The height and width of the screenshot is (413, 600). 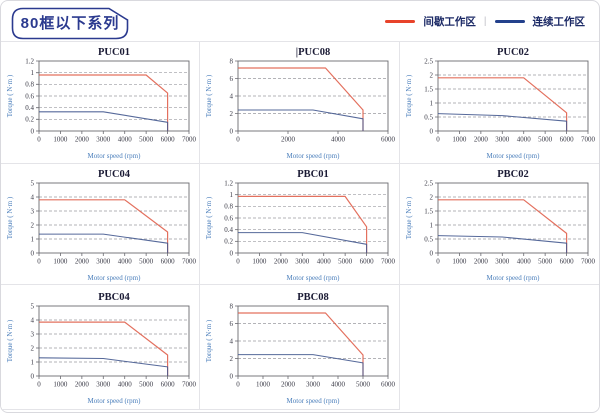 I want to click on legend: 间歇工作区 | 连续工作区, so click(x=485, y=21).